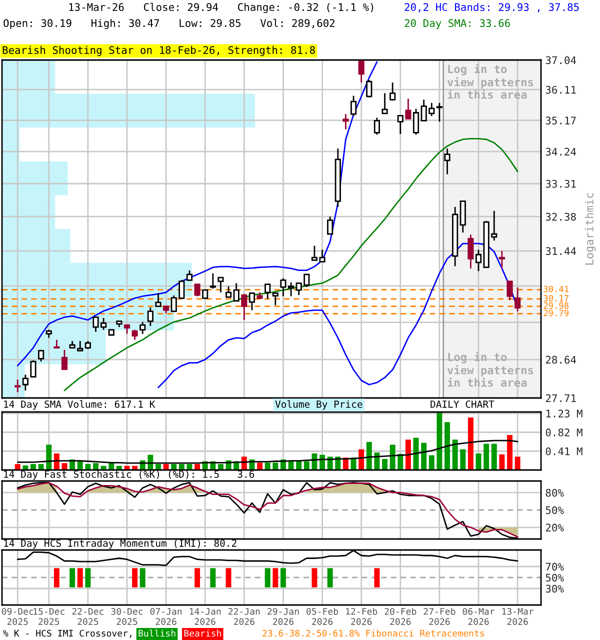 This screenshot has height=640, width=600. I want to click on y-axis-title: Logarithmic, so click(590, 229).